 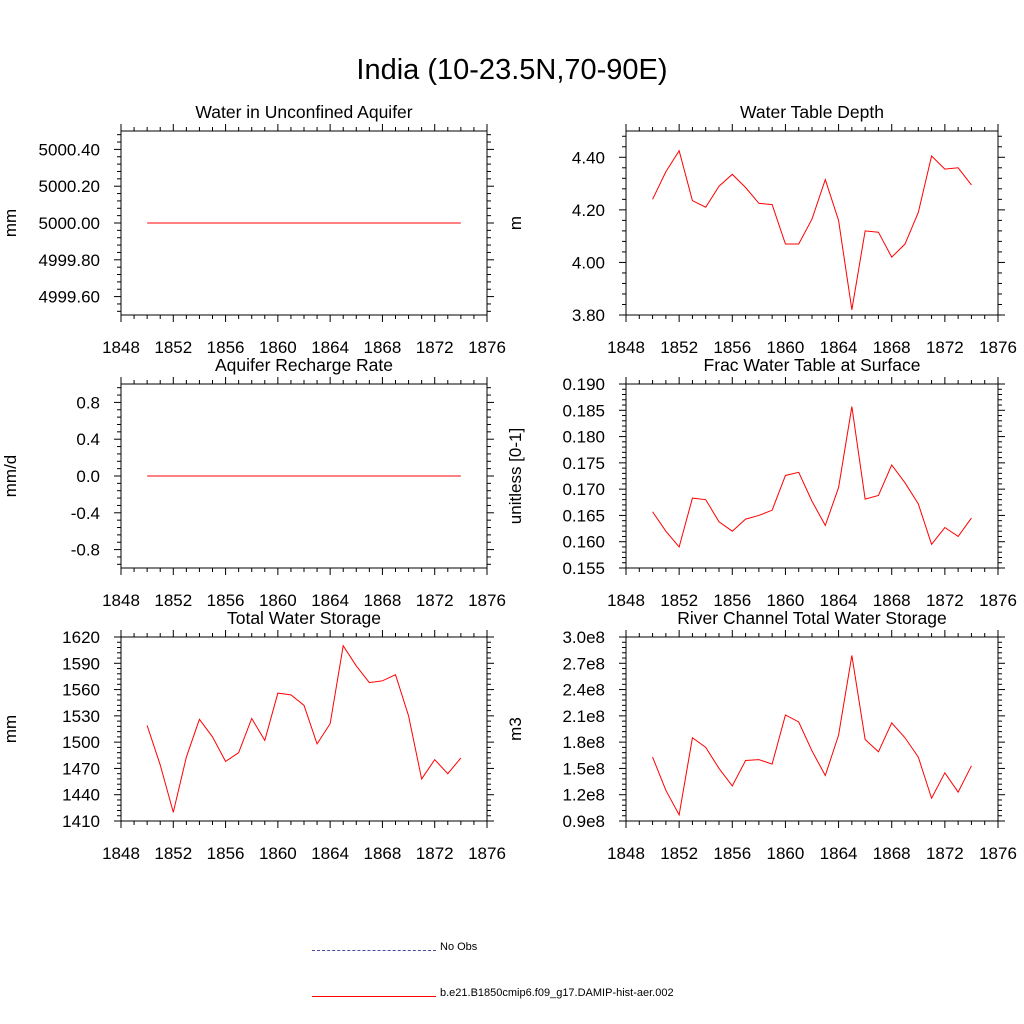 I want to click on panel-title: Water Table Depth, so click(x=812, y=112).